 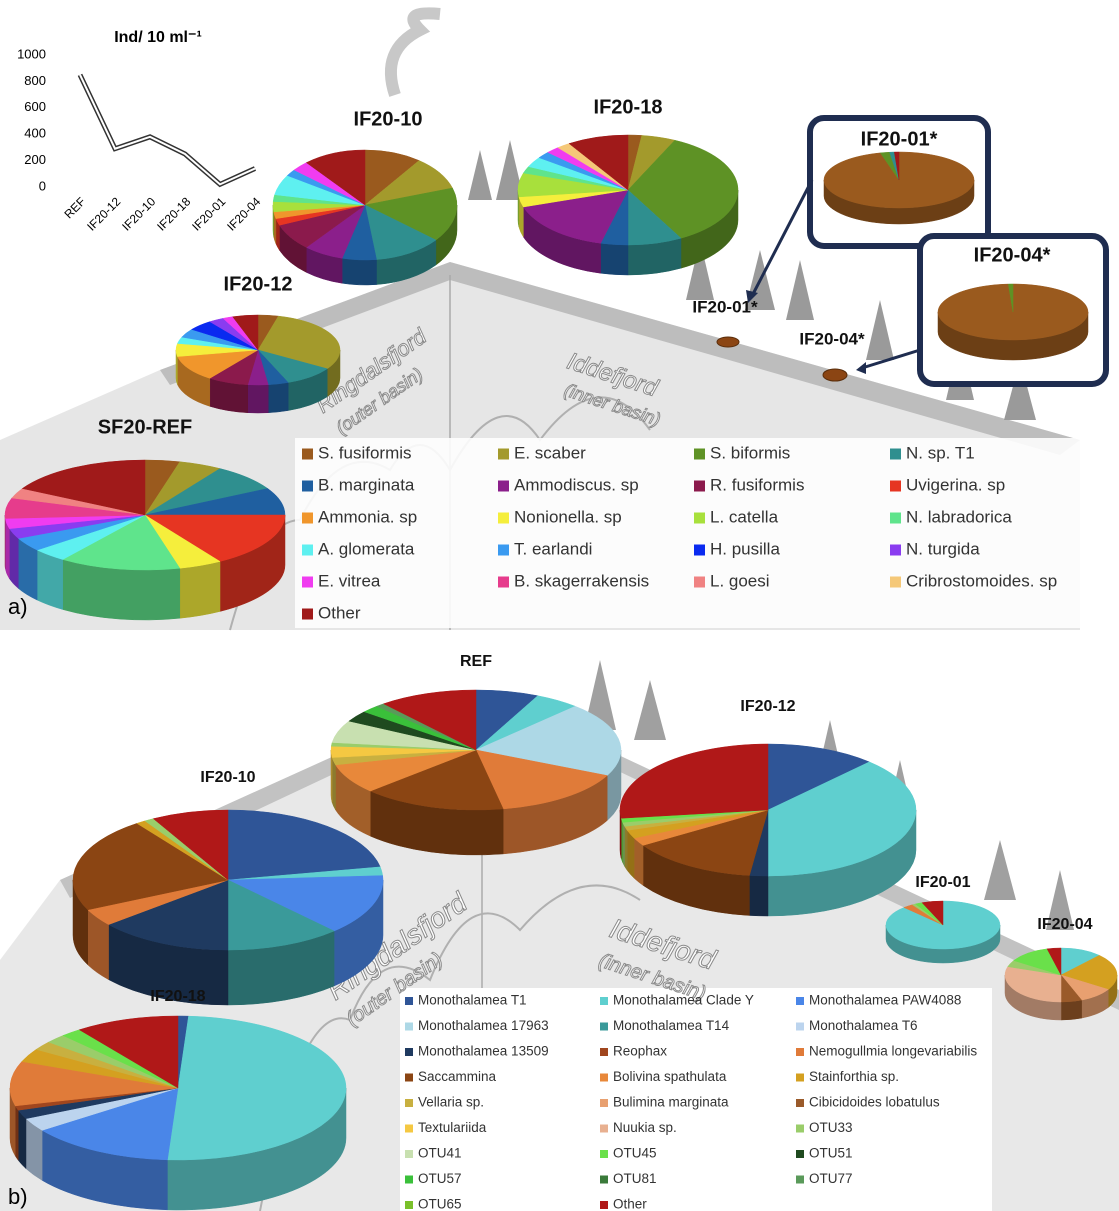 I want to click on x-tick-label: IF20-12, so click(x=103, y=213).